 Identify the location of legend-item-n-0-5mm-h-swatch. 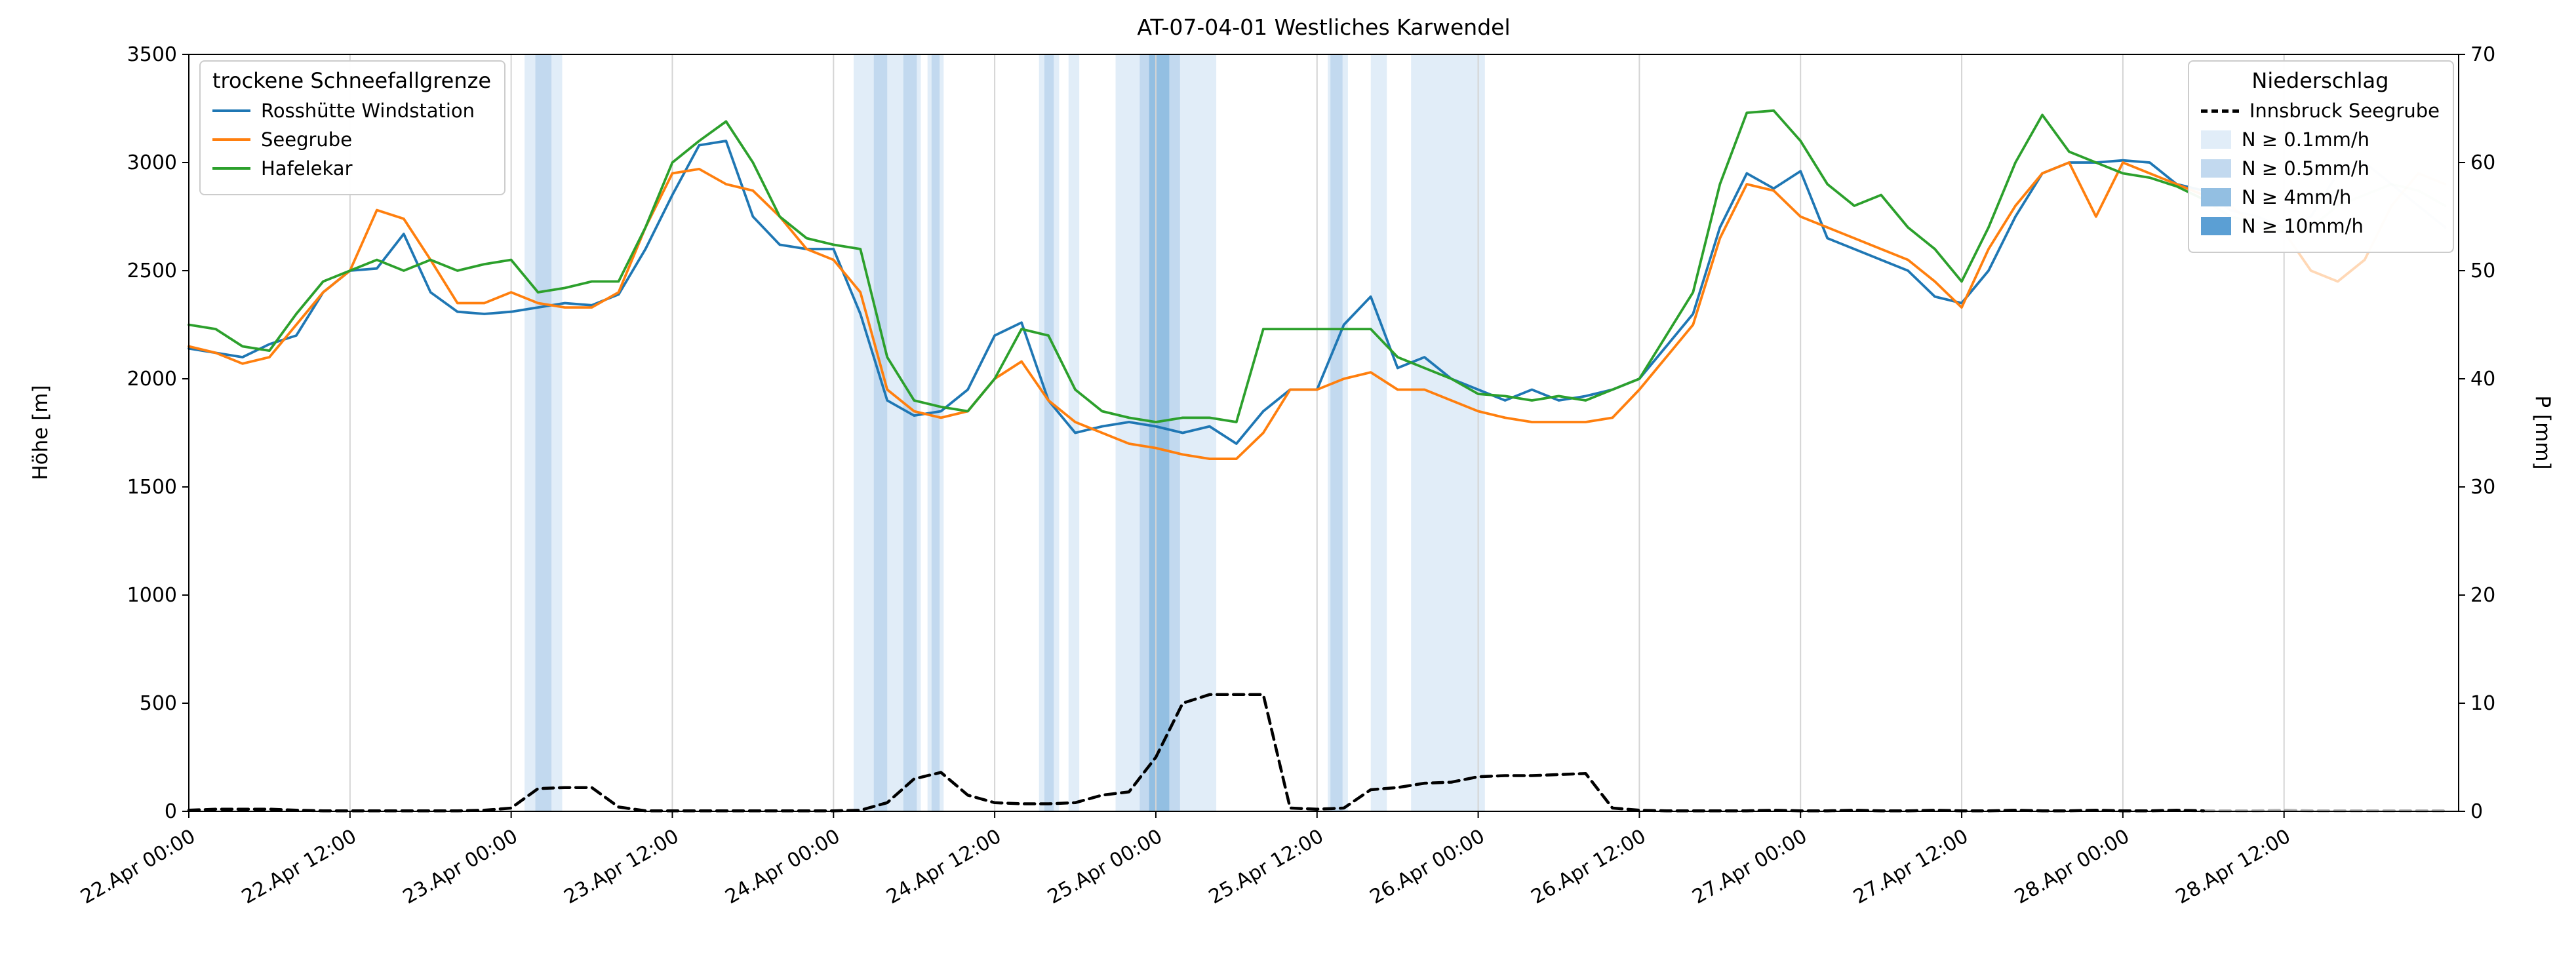
(2215, 168).